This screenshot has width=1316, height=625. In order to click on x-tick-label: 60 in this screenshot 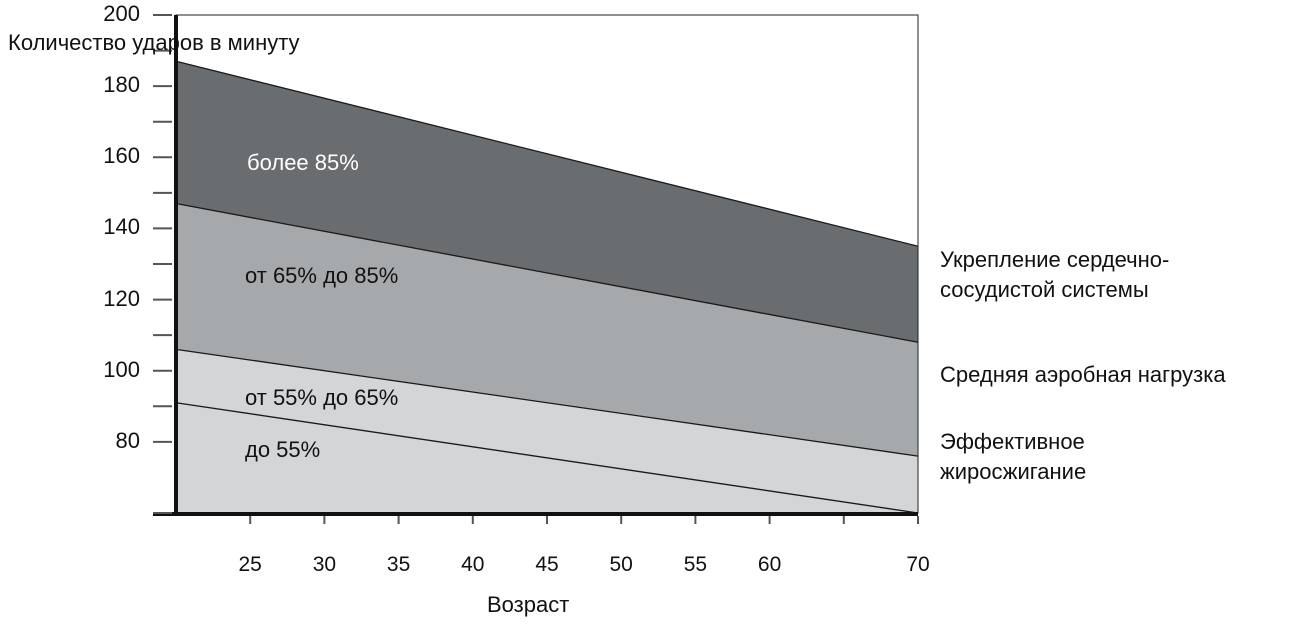, I will do `click(769, 564)`.